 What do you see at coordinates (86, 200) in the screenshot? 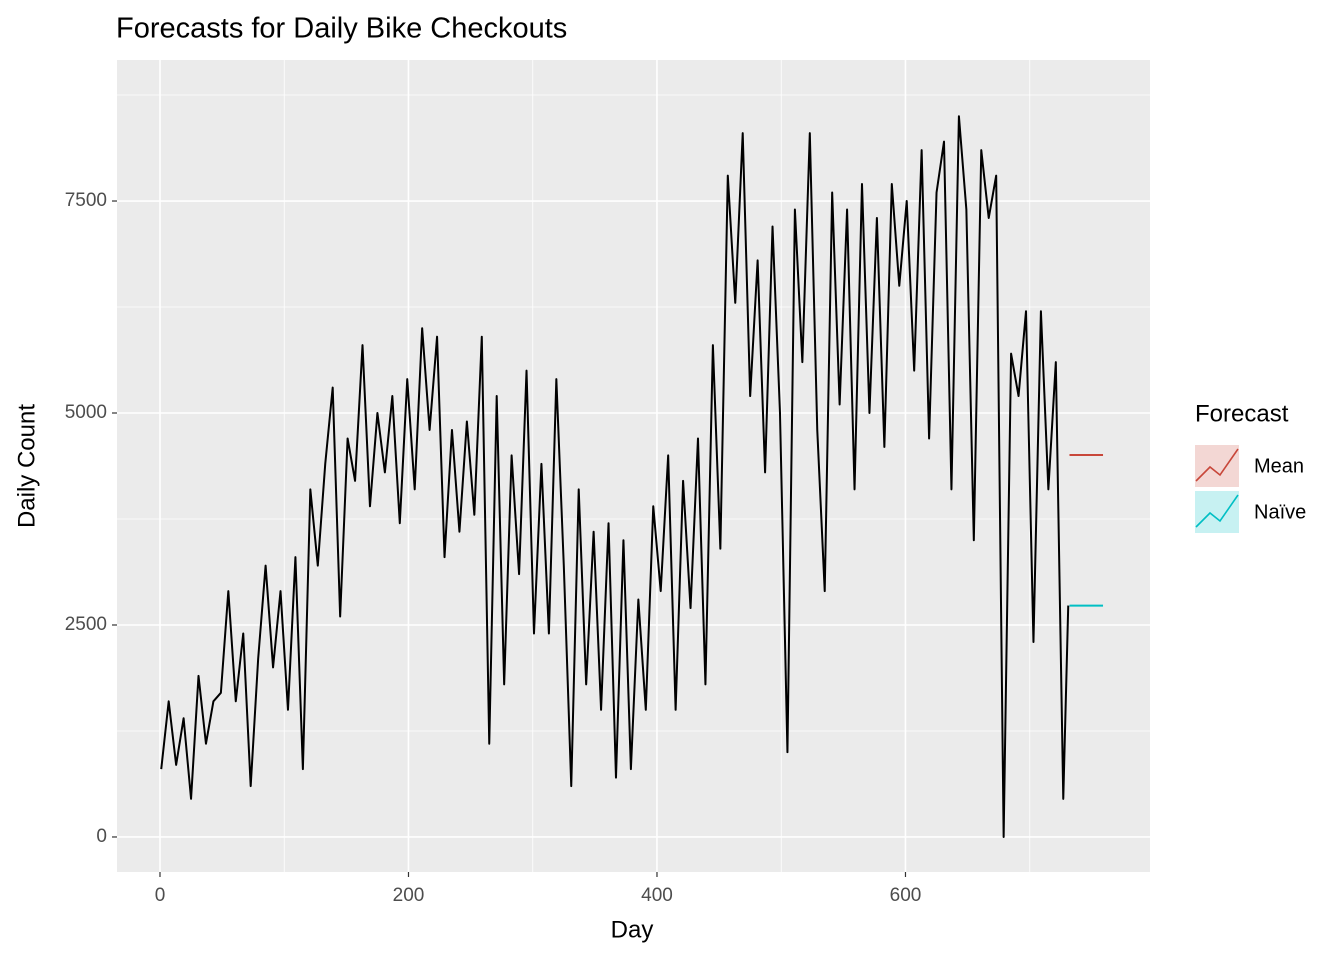
I see `y-tick-label: 7500` at bounding box center [86, 200].